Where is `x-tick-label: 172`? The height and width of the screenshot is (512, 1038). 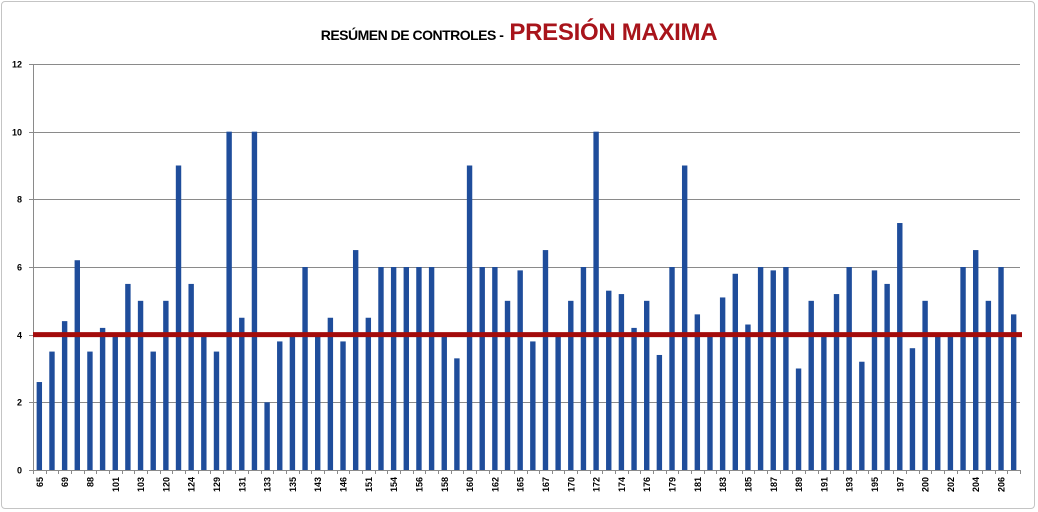 x-tick-label: 172 is located at coordinates (597, 484).